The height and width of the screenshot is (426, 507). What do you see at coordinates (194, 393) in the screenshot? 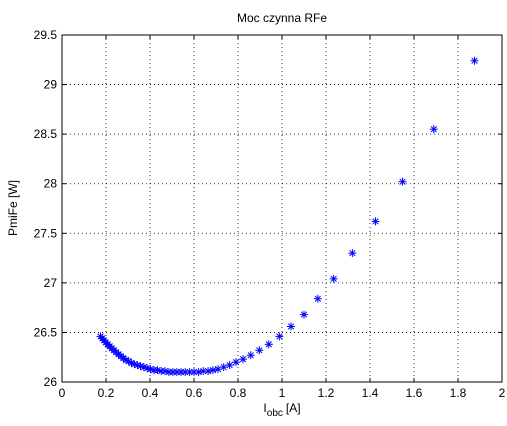
I see `x-tick-label: 0.6` at bounding box center [194, 393].